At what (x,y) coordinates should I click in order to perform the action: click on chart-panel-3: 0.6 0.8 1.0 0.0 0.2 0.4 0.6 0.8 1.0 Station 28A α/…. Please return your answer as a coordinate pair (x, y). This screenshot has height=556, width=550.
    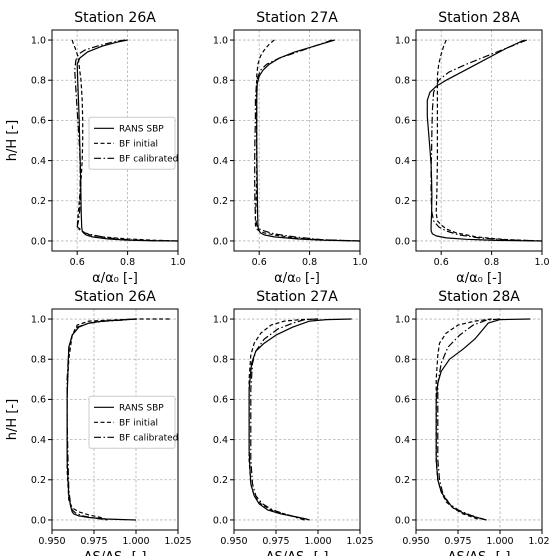
    Looking at the image, I should click on (472, 148).